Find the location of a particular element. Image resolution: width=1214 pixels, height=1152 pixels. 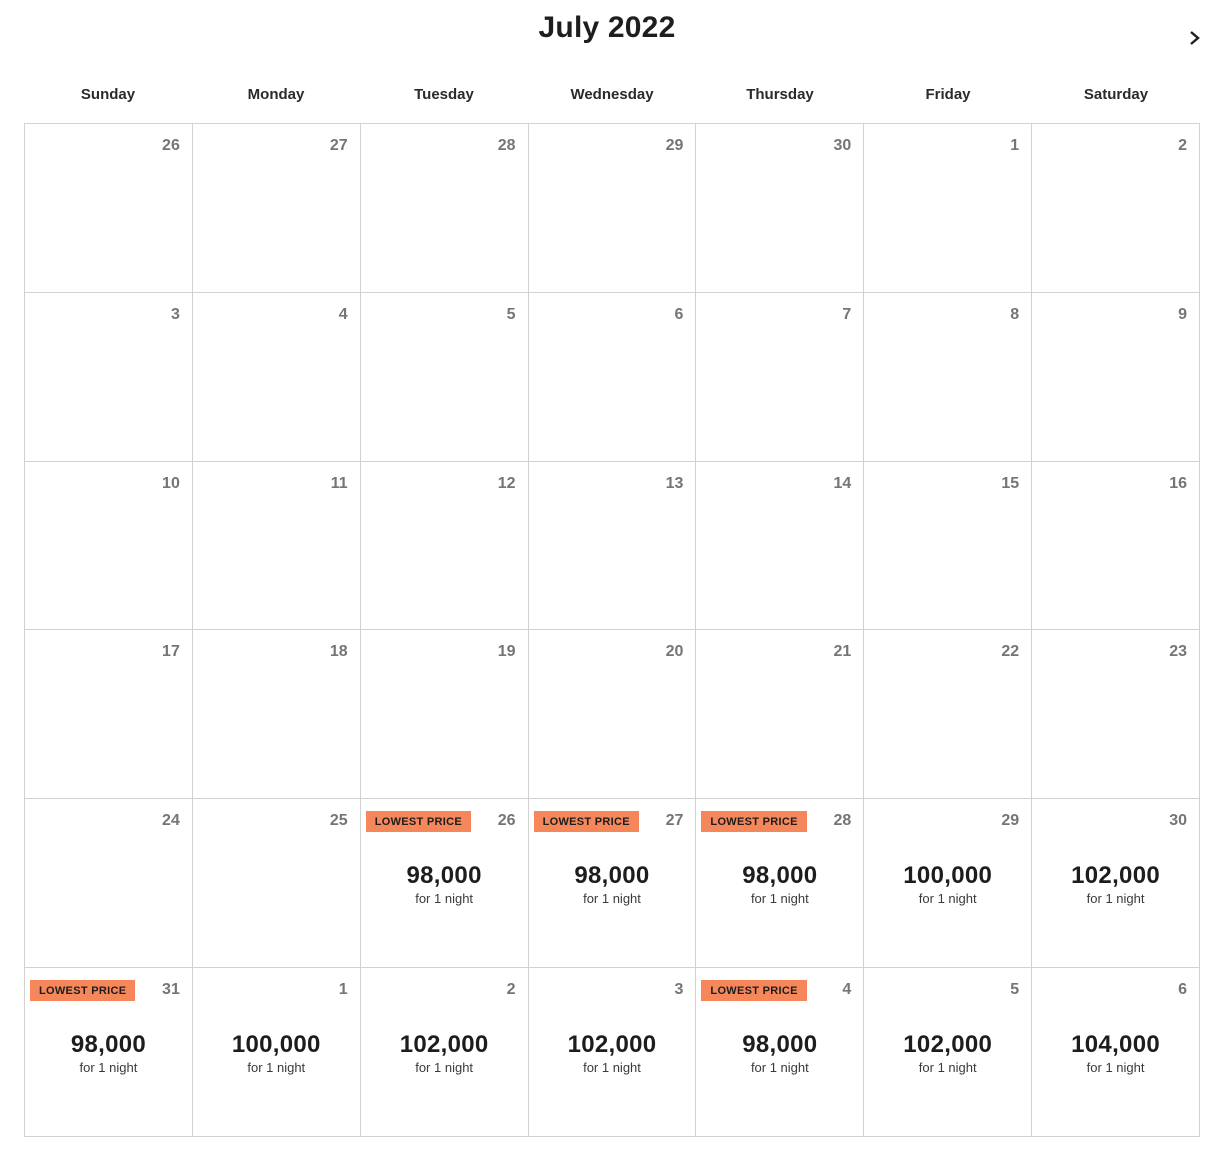

calendar-day-cell: 14 is located at coordinates (780, 546).